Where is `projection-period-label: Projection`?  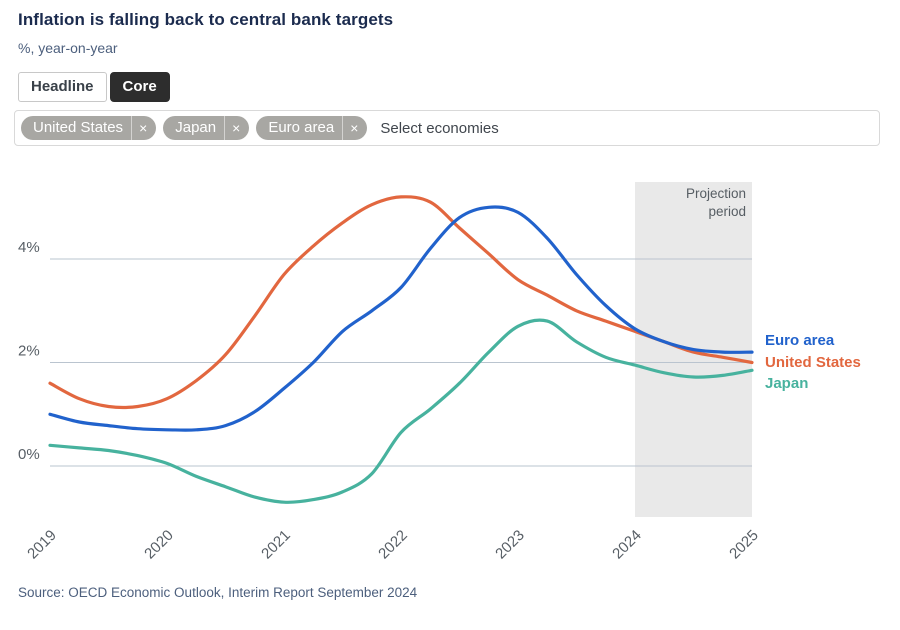 projection-period-label: Projection is located at coordinates (716, 193).